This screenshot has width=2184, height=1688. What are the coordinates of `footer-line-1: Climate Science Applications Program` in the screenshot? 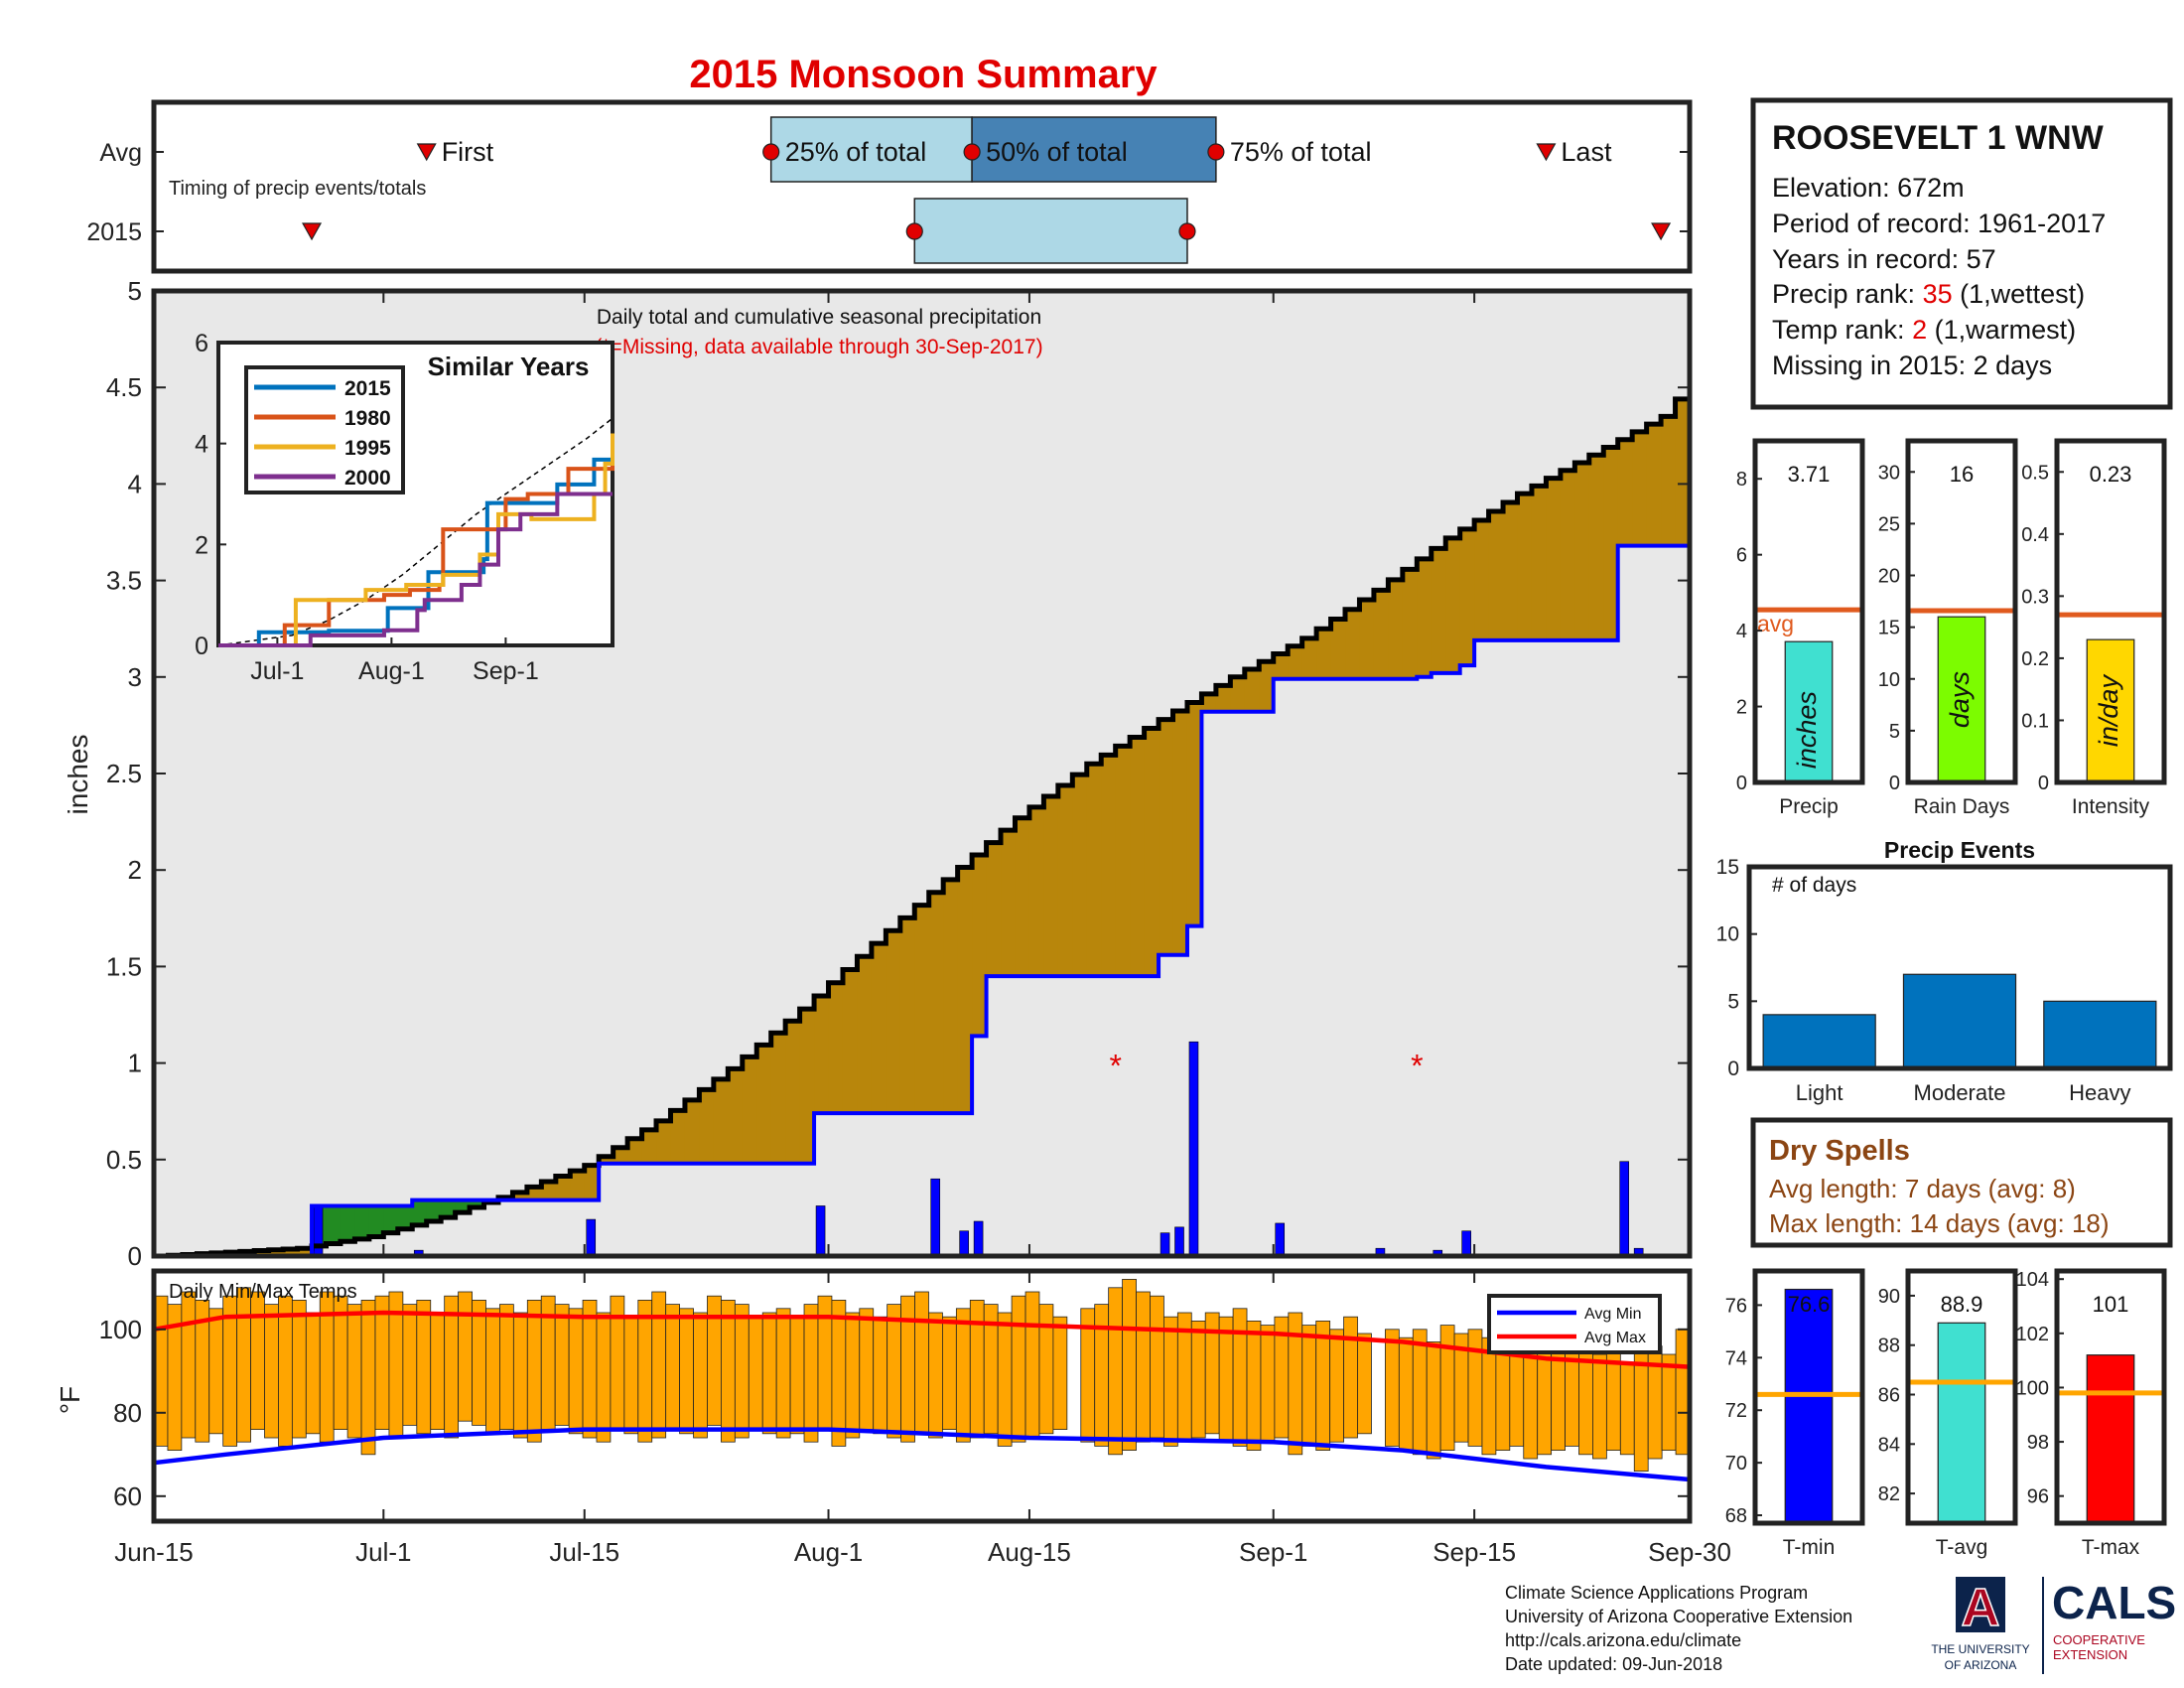 It's located at (1656, 1593).